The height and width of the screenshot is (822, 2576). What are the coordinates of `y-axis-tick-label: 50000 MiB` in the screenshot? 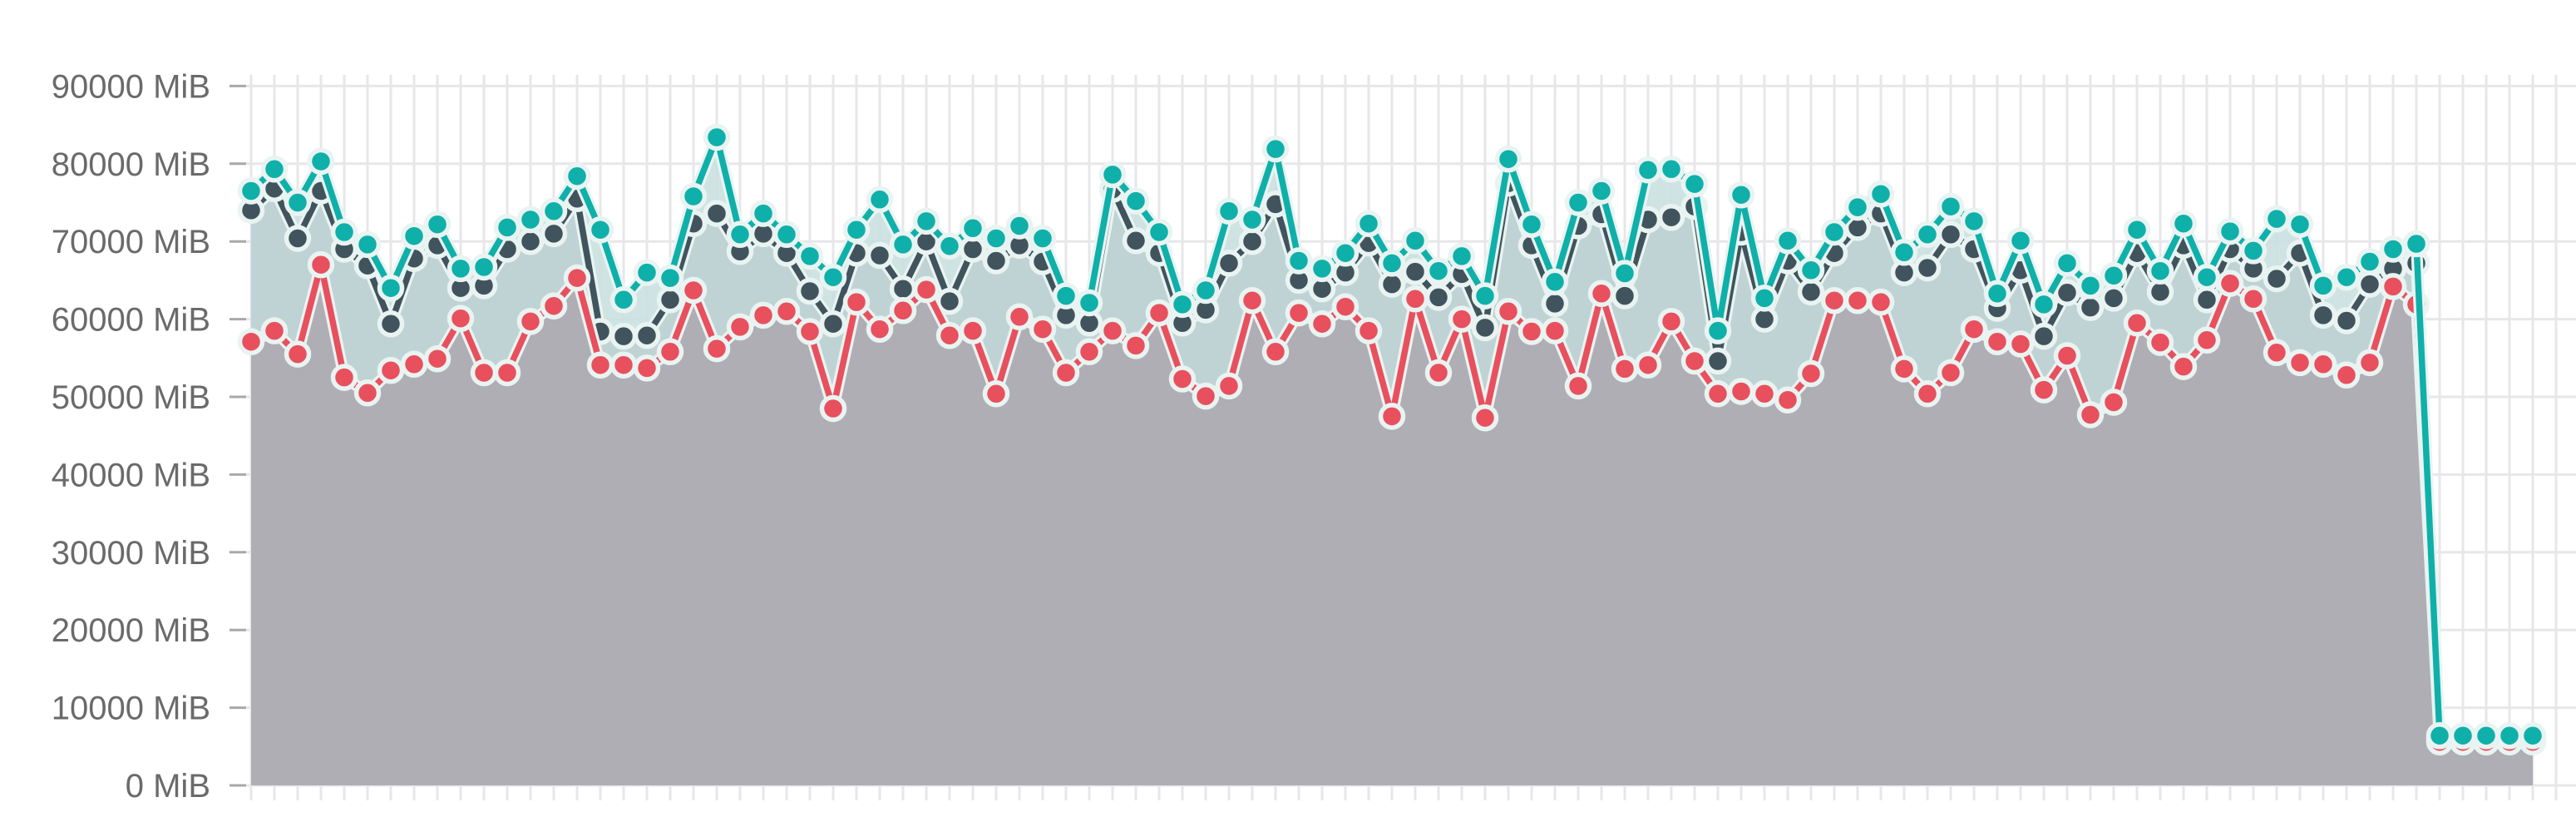 It's located at (131, 397).